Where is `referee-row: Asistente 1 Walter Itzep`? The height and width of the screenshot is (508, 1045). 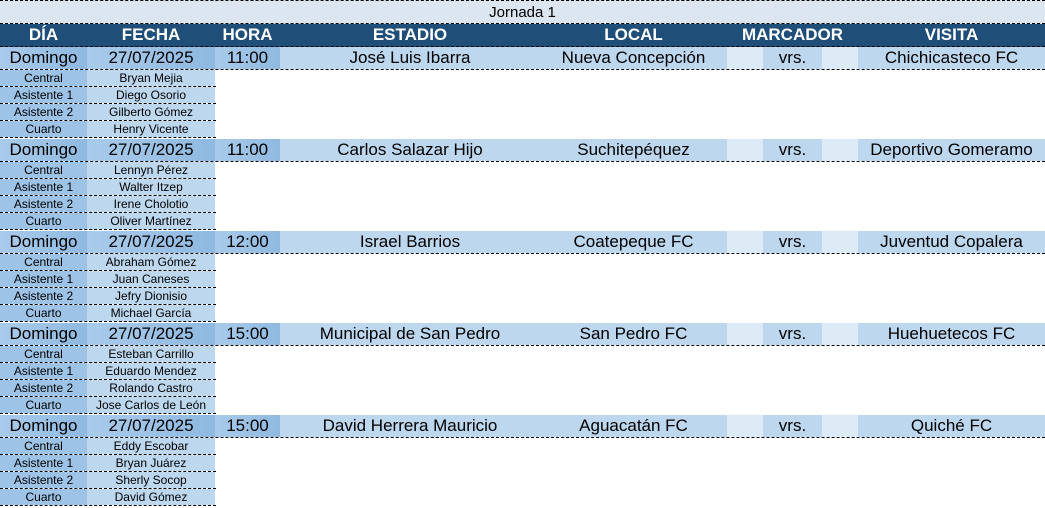 referee-row: Asistente 1 Walter Itzep is located at coordinates (108, 187).